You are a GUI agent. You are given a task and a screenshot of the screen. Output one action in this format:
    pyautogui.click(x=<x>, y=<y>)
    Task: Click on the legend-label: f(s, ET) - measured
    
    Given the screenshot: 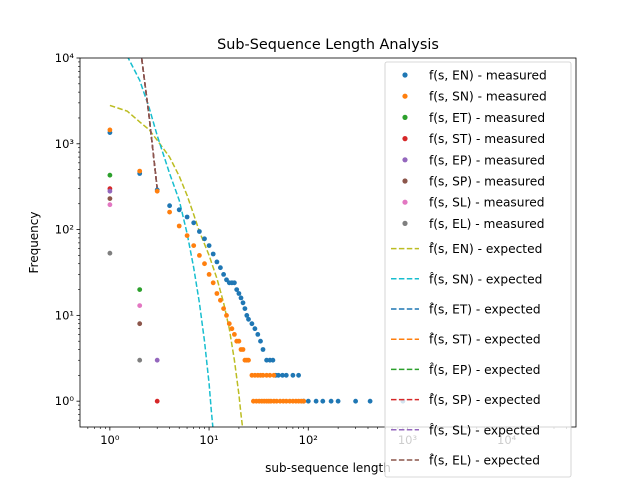 What is the action you would take?
    pyautogui.click(x=487, y=118)
    